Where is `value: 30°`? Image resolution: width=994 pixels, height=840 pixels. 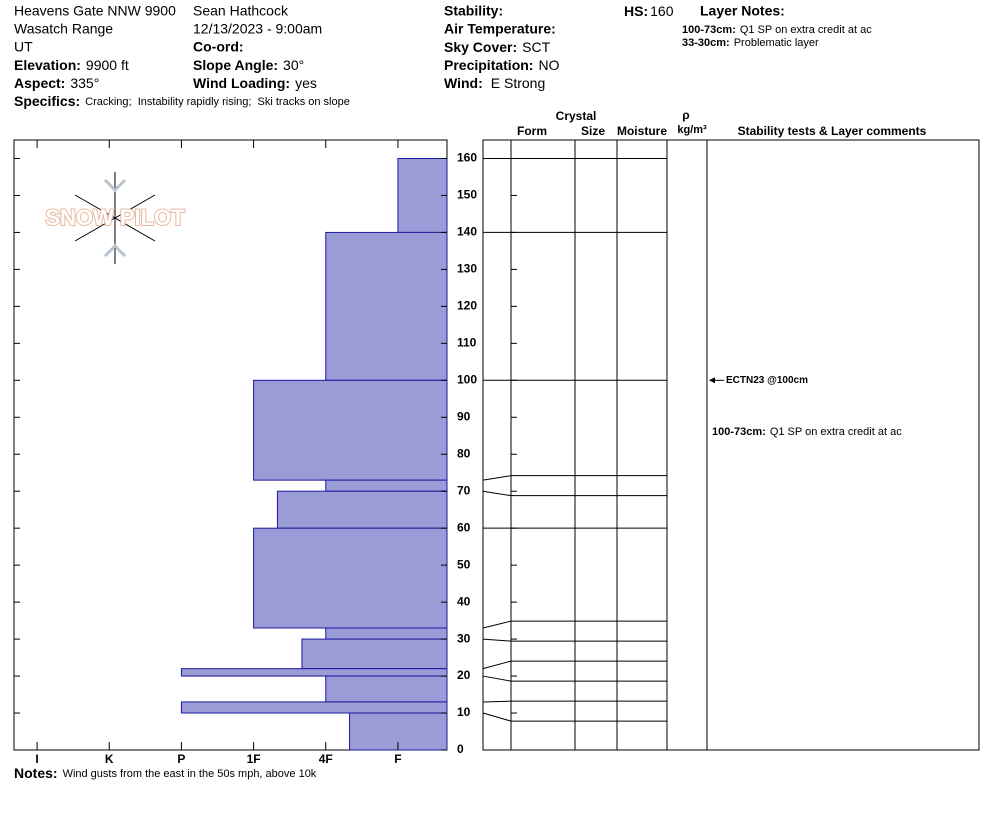
value: 30° is located at coordinates (293, 65).